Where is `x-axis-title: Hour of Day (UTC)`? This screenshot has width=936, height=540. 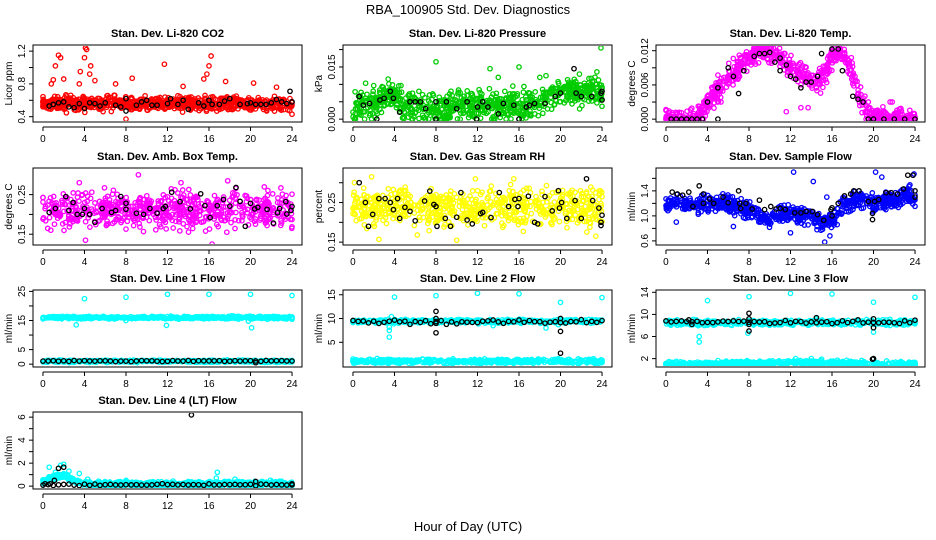 x-axis-title: Hour of Day (UTC) is located at coordinates (468, 526).